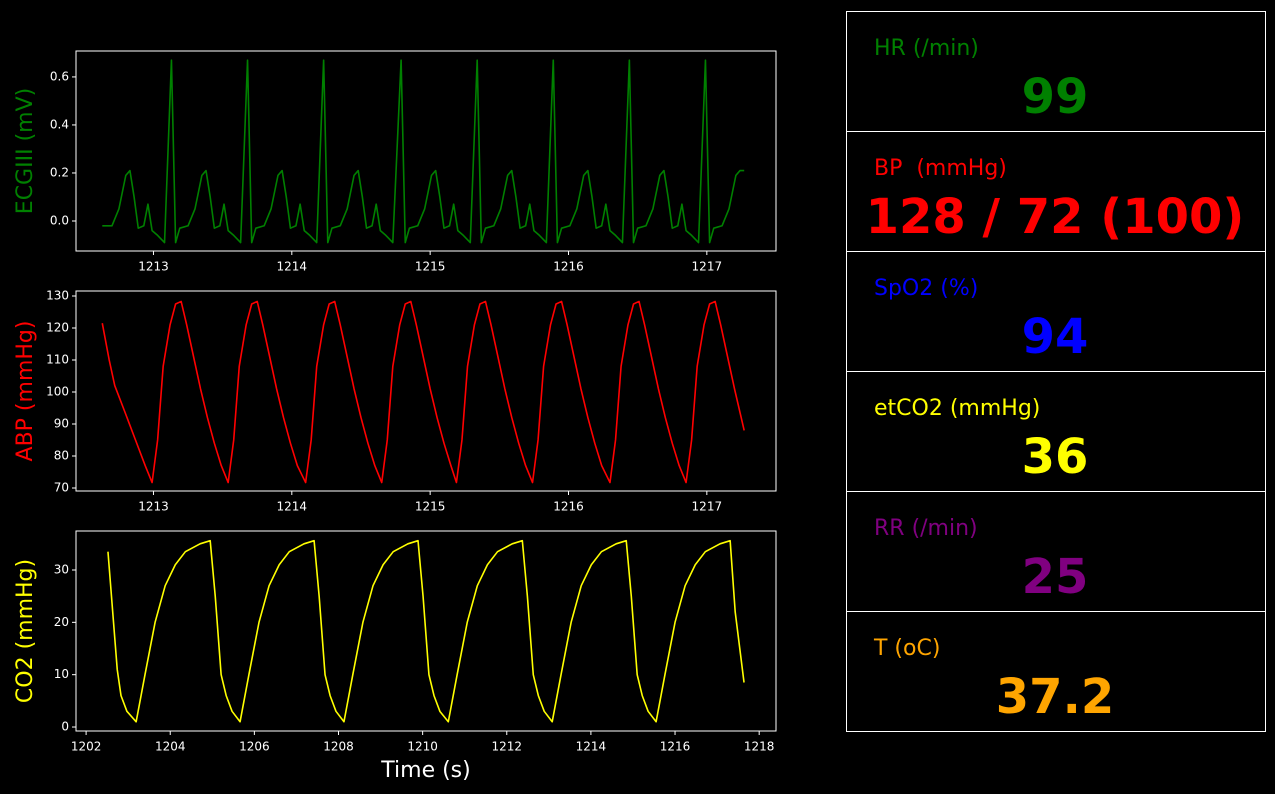  What do you see at coordinates (940, 168) in the screenshot?
I see `vital-label: BP (mmHg)` at bounding box center [940, 168].